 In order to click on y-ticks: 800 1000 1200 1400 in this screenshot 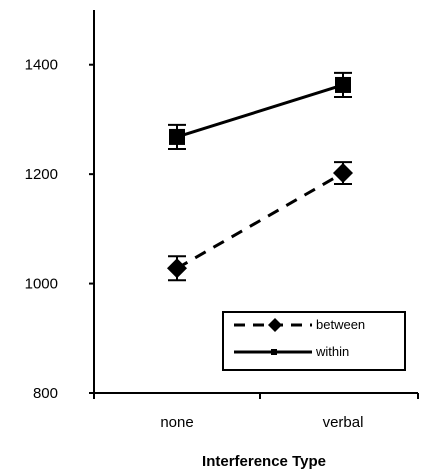, I will do `click(59, 229)`.